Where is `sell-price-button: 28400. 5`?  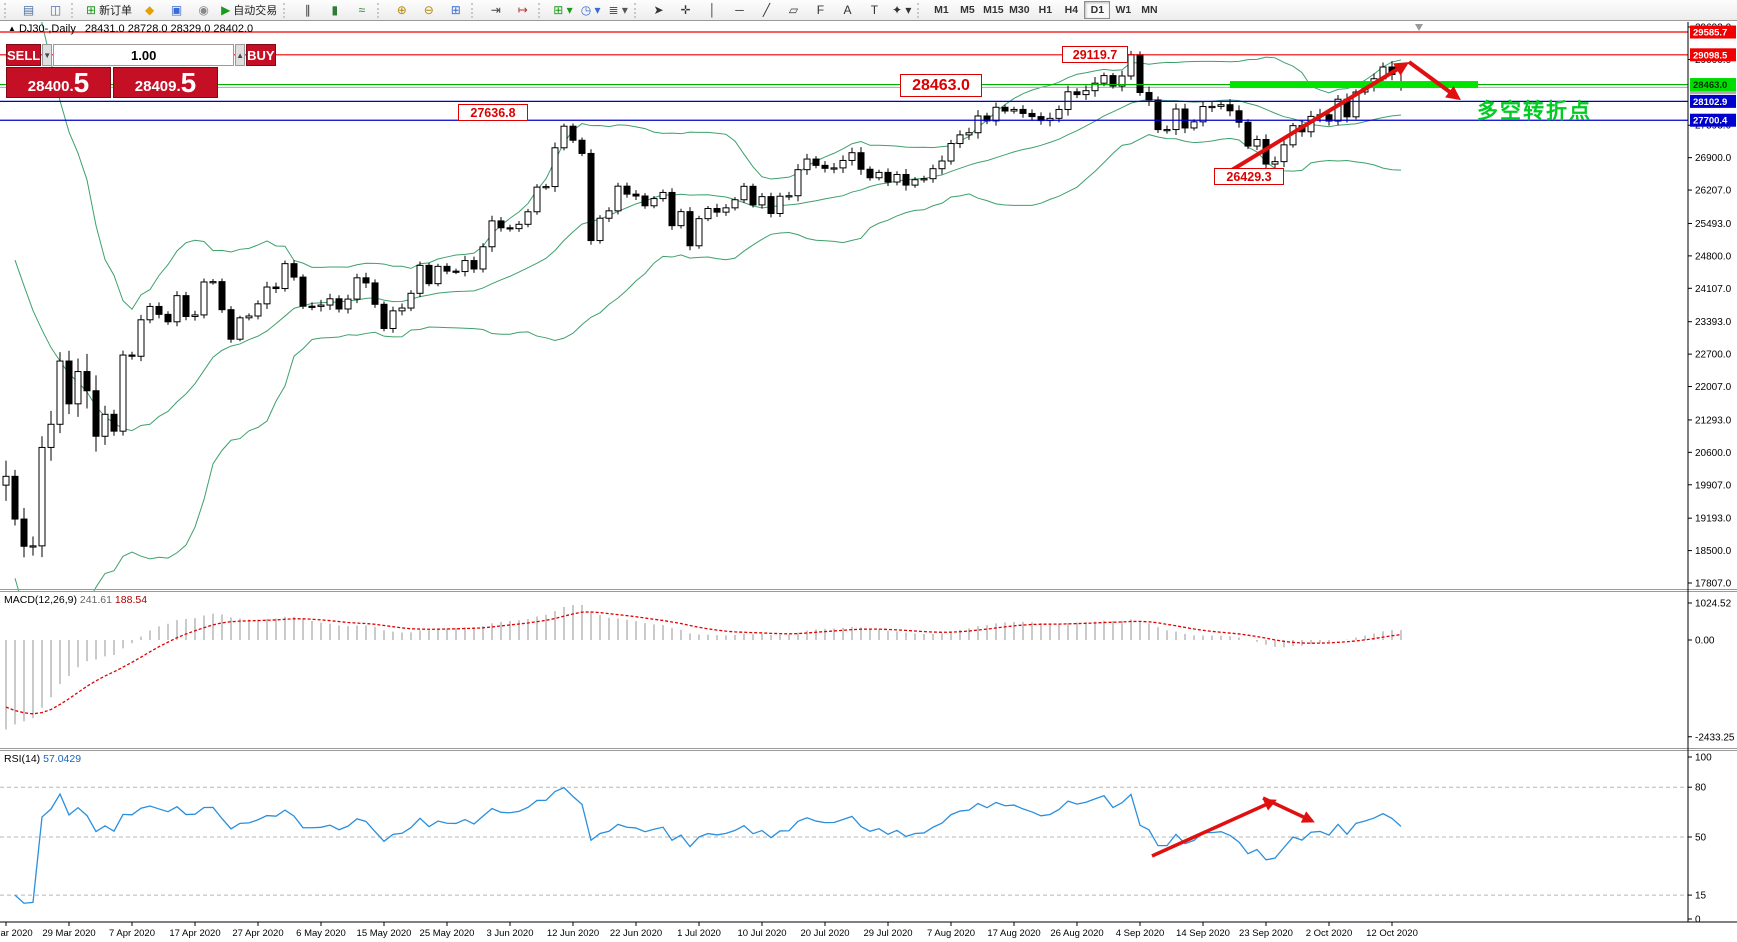
sell-price-button: 28400. 5 is located at coordinates (58, 82).